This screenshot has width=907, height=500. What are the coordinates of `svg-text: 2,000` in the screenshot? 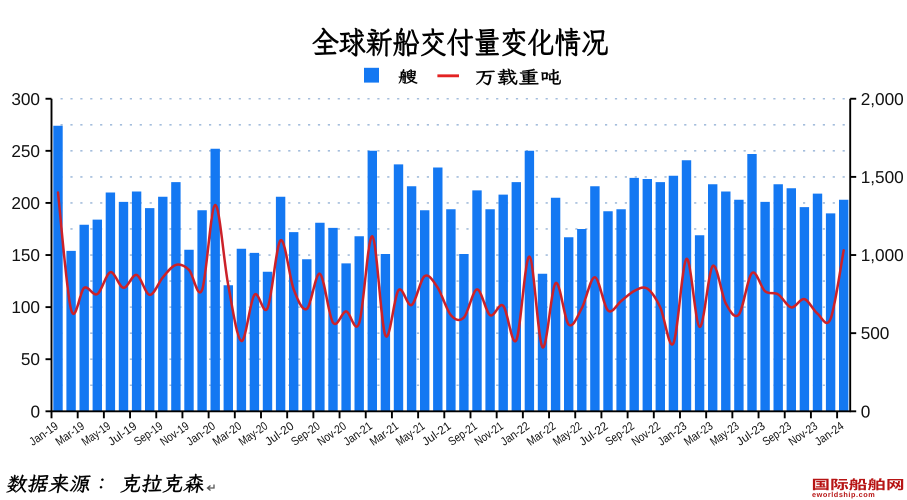 It's located at (882, 99).